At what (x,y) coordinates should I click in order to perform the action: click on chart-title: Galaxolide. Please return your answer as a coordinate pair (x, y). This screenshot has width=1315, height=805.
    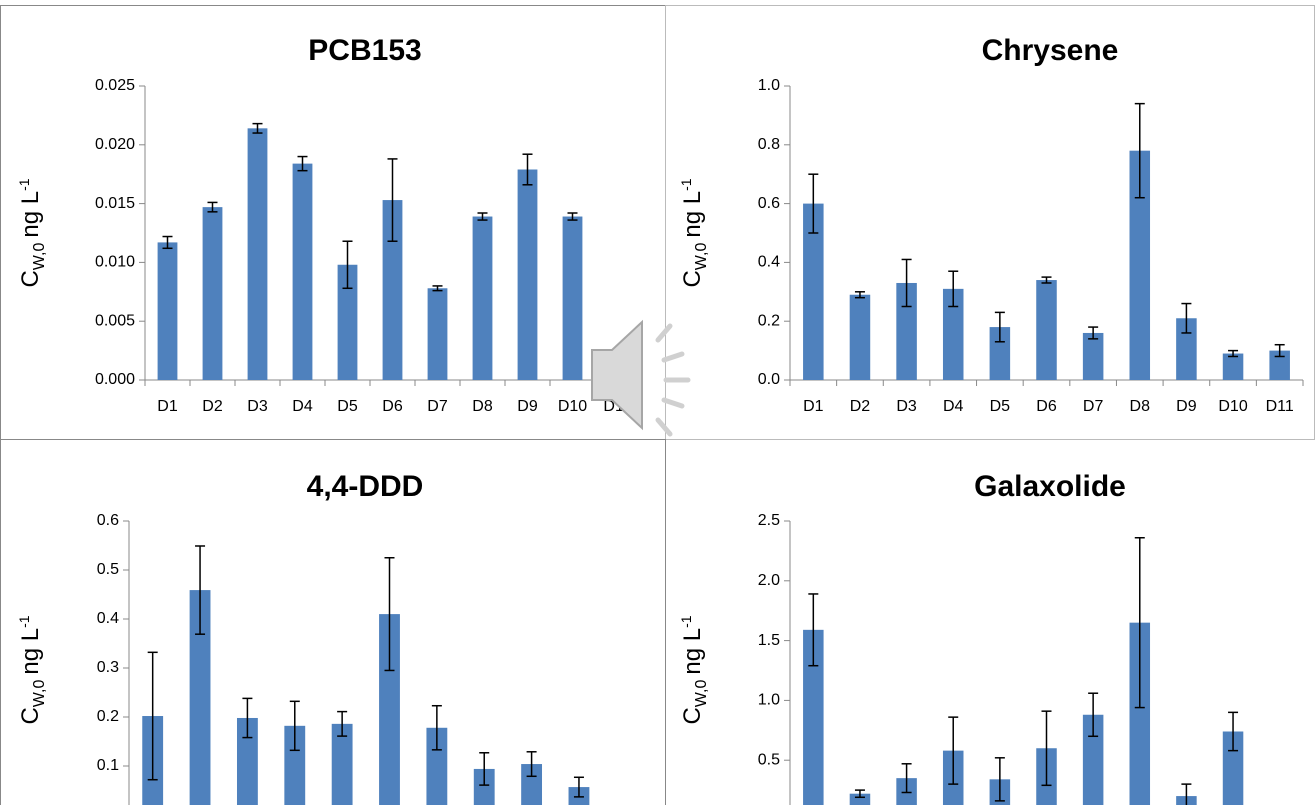
    Looking at the image, I should click on (1050, 486).